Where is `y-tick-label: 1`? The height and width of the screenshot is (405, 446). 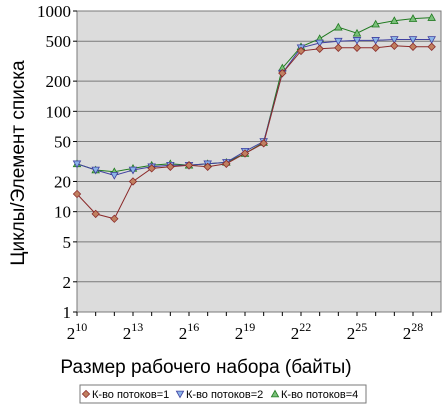
y-tick-label: 1 is located at coordinates (67, 312).